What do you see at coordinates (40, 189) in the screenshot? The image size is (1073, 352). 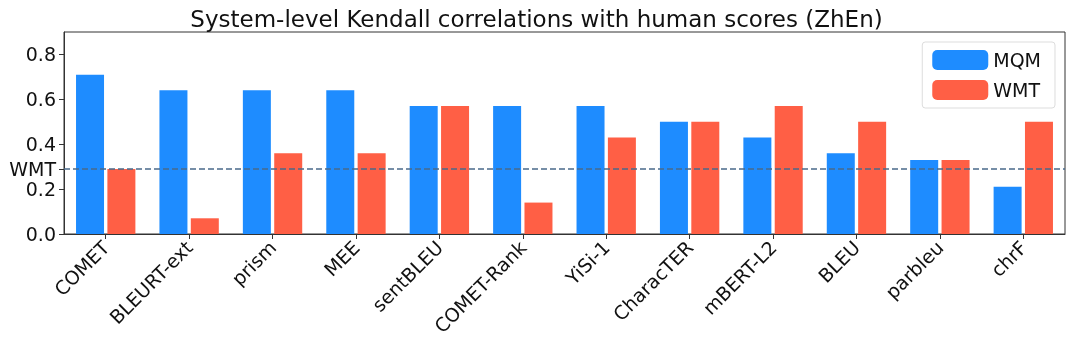 I see `y-tick-label: 0.2` at bounding box center [40, 189].